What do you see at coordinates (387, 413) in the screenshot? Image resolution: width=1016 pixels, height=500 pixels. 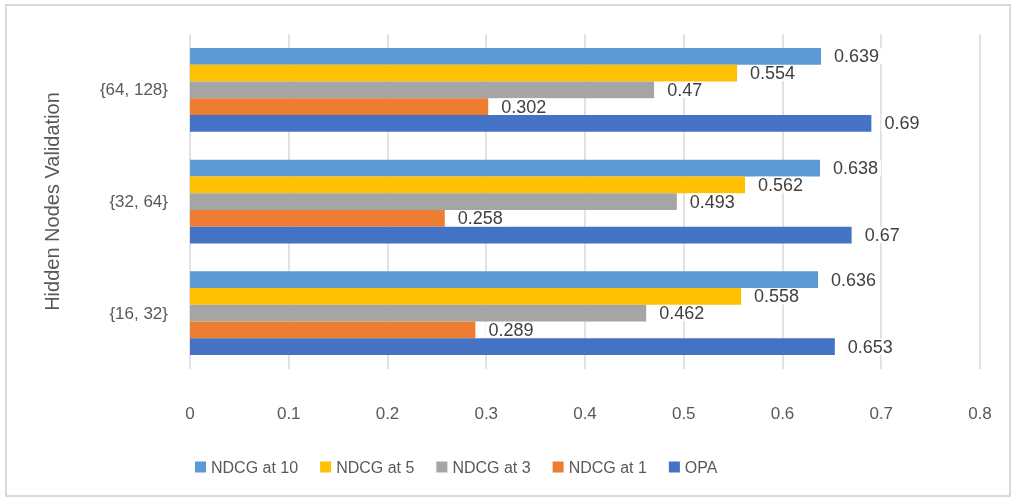 I see `x-tick-label: 0.2` at bounding box center [387, 413].